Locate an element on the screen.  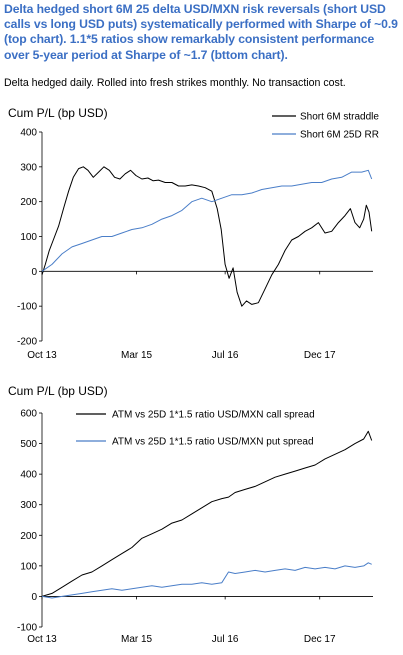
chart1-y-tick-label: -100 is located at coordinates (27, 307).